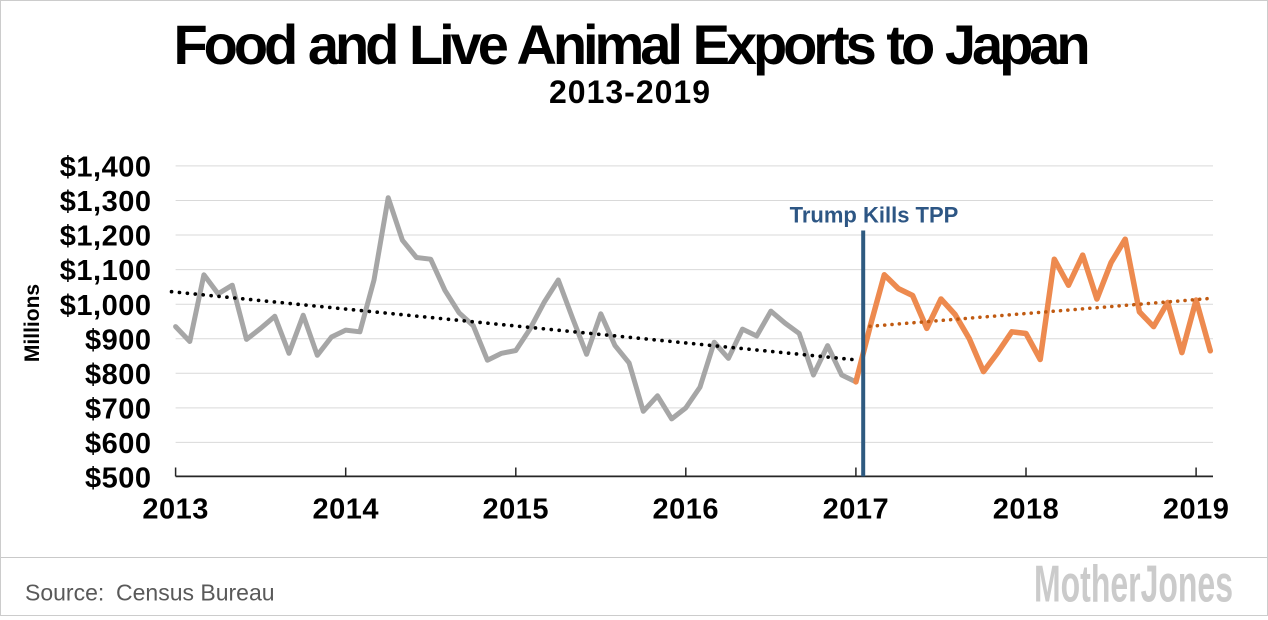  I want to click on svg-text: 2017, so click(856, 510).